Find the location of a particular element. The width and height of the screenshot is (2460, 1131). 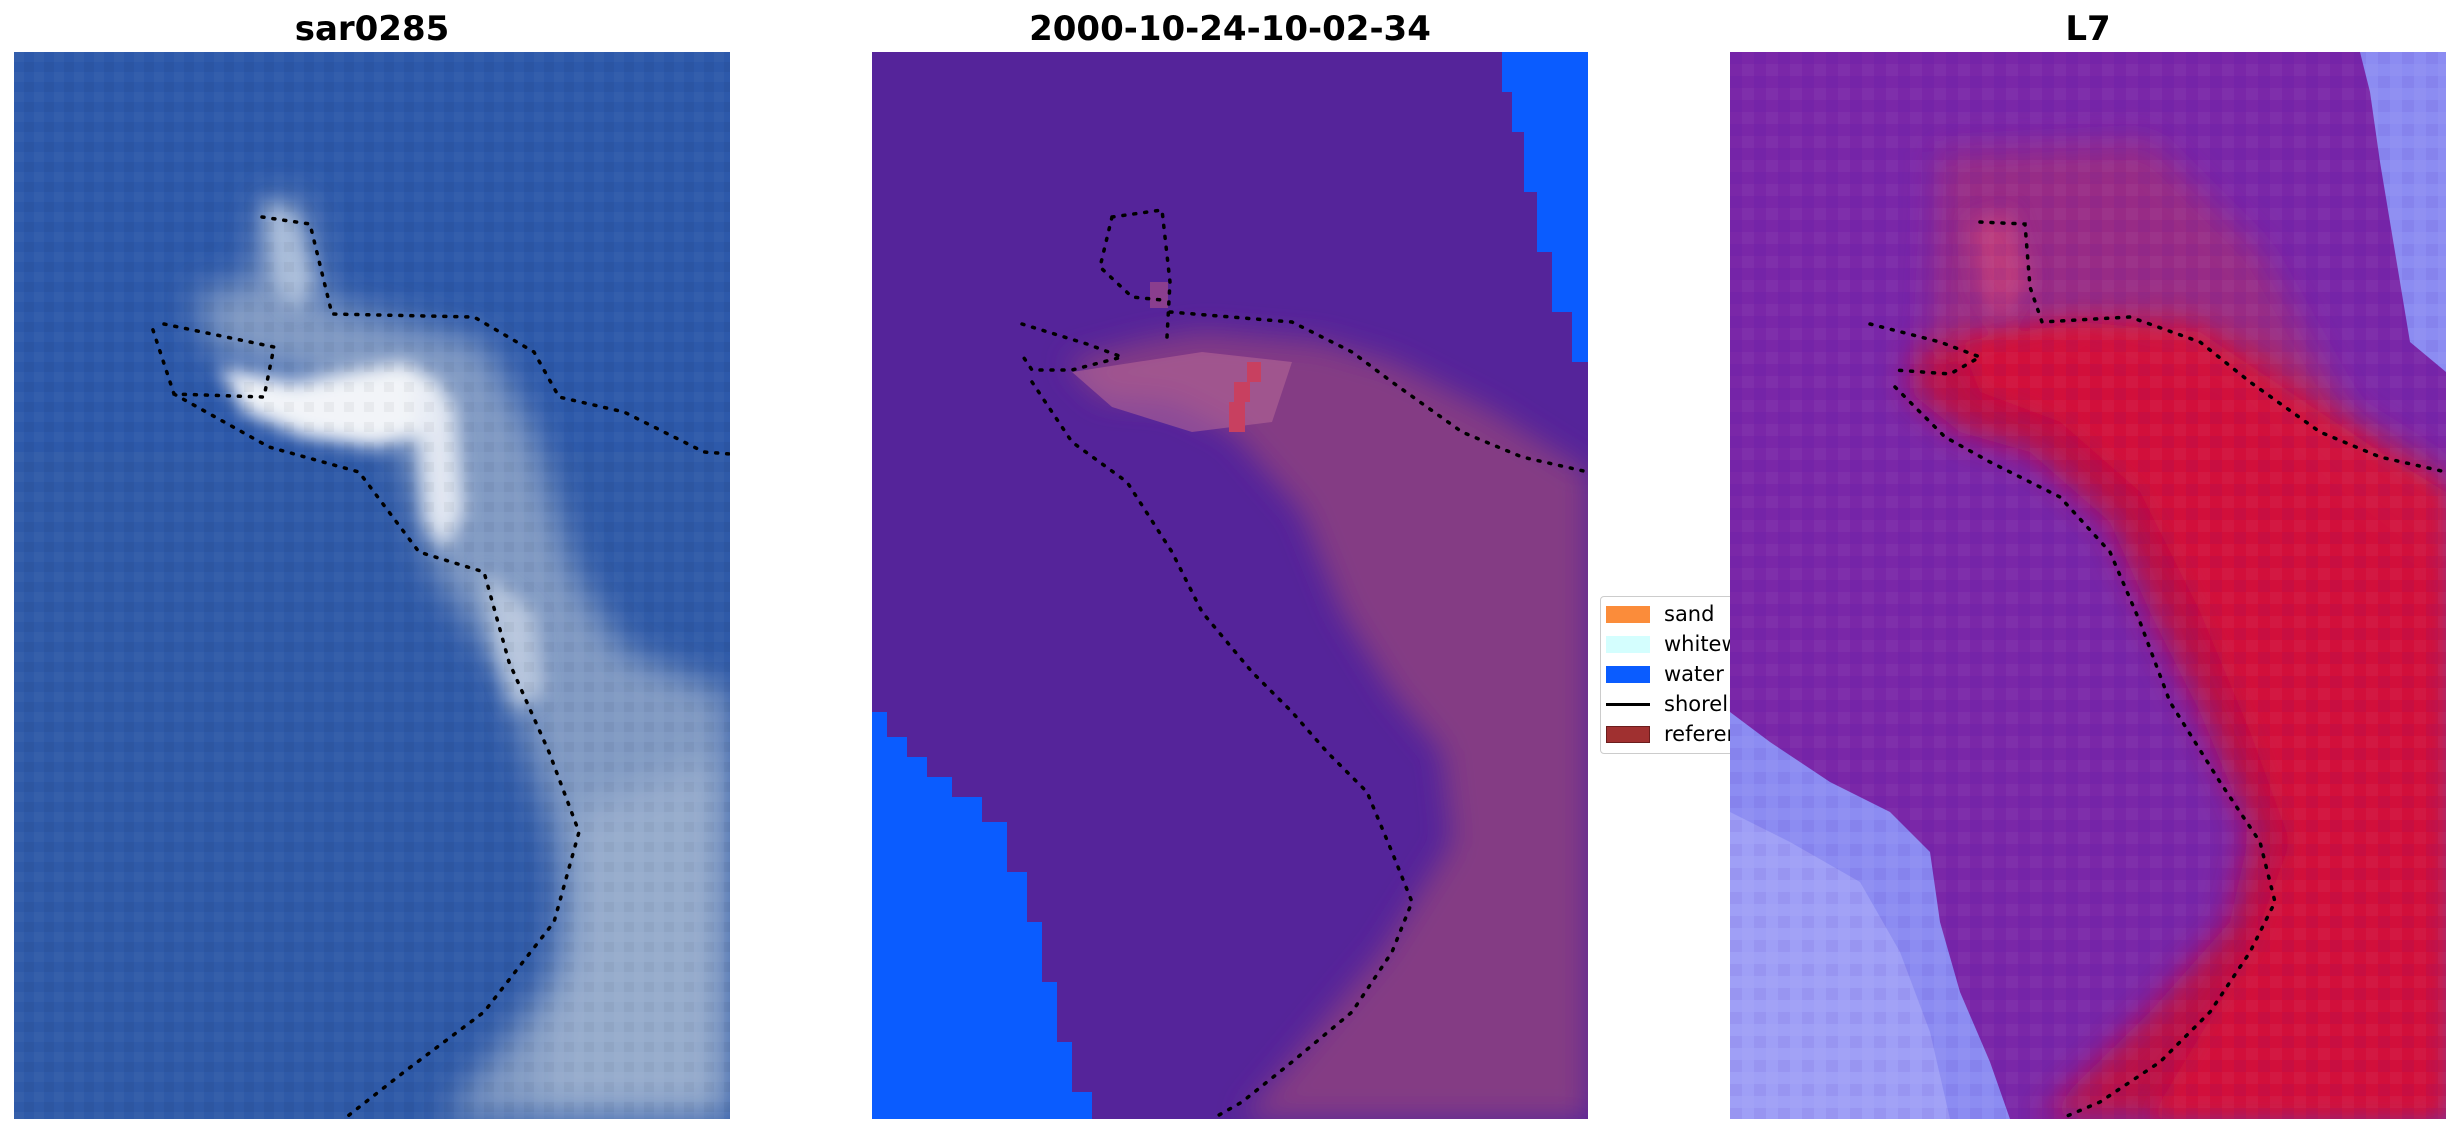

legend-item-sand: sand is located at coordinates (1660, 614).